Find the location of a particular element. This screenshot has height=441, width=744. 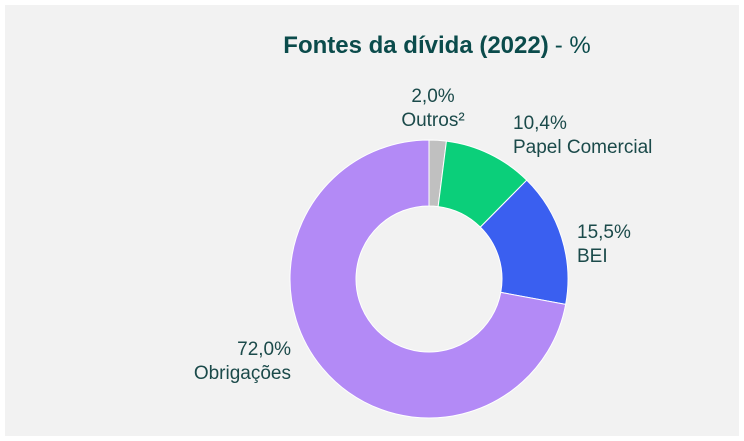

category-label: Obrigações is located at coordinates (242, 373).